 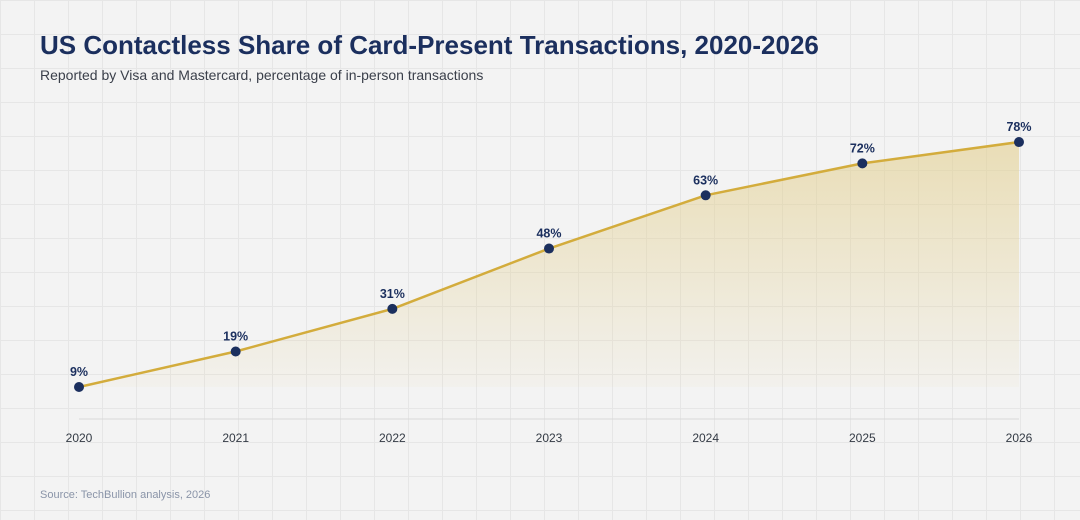 I want to click on data-point-2024, so click(x=705, y=195).